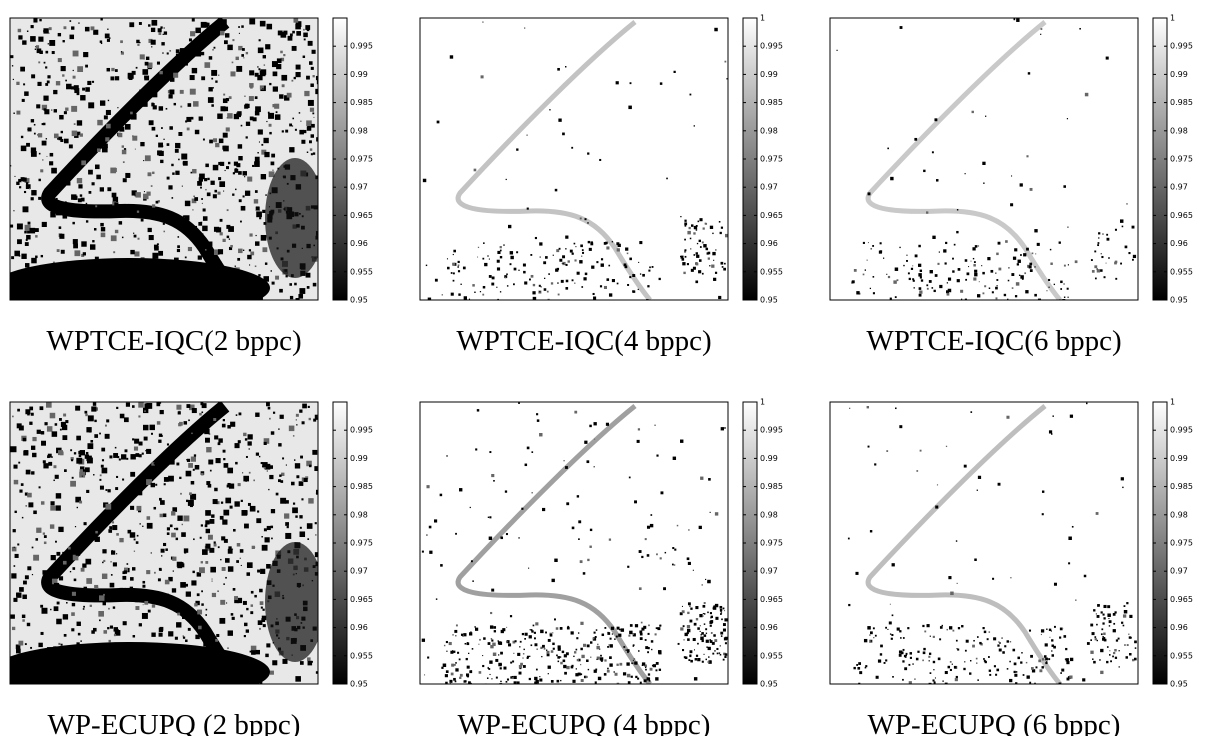  I want to click on river, so click(143, 543).